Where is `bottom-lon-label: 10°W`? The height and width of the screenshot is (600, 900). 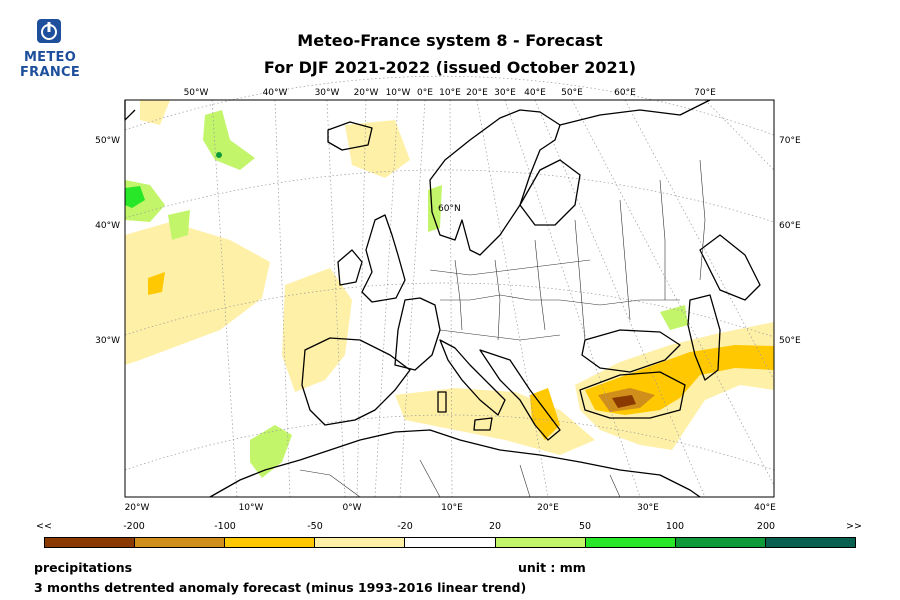
bottom-lon-label: 10°W is located at coordinates (251, 508).